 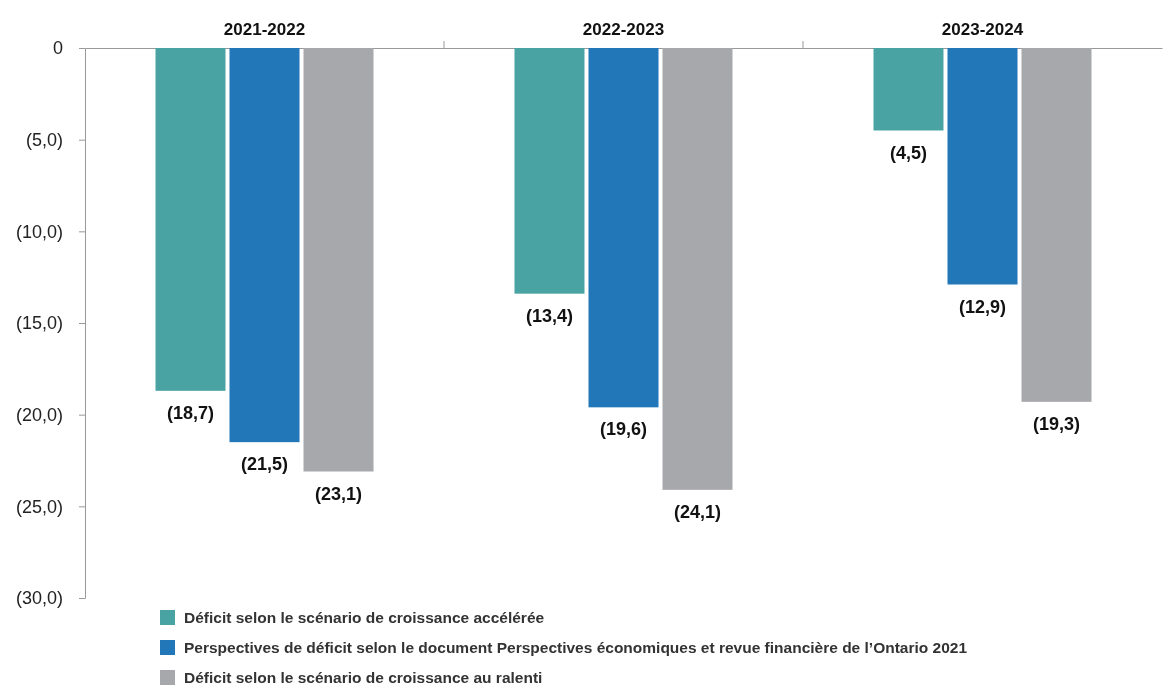 What do you see at coordinates (623, 429) in the screenshot?
I see `data-label: (19,6)` at bounding box center [623, 429].